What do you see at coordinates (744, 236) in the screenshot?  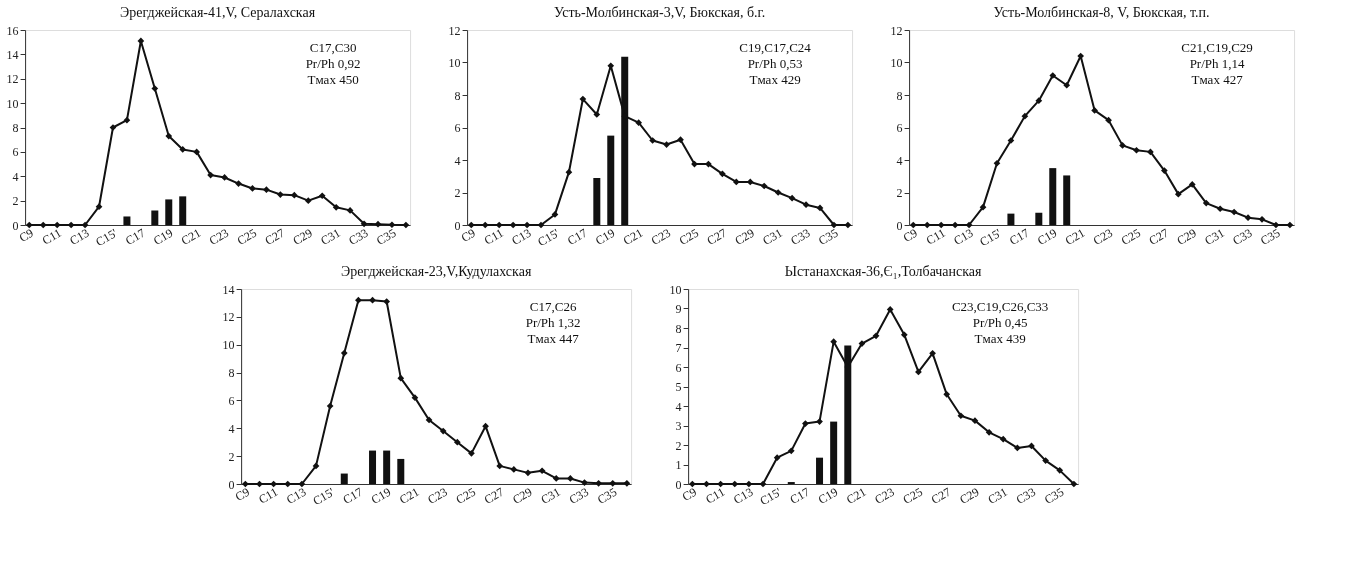 I see `x-tick-label: C29` at bounding box center [744, 236].